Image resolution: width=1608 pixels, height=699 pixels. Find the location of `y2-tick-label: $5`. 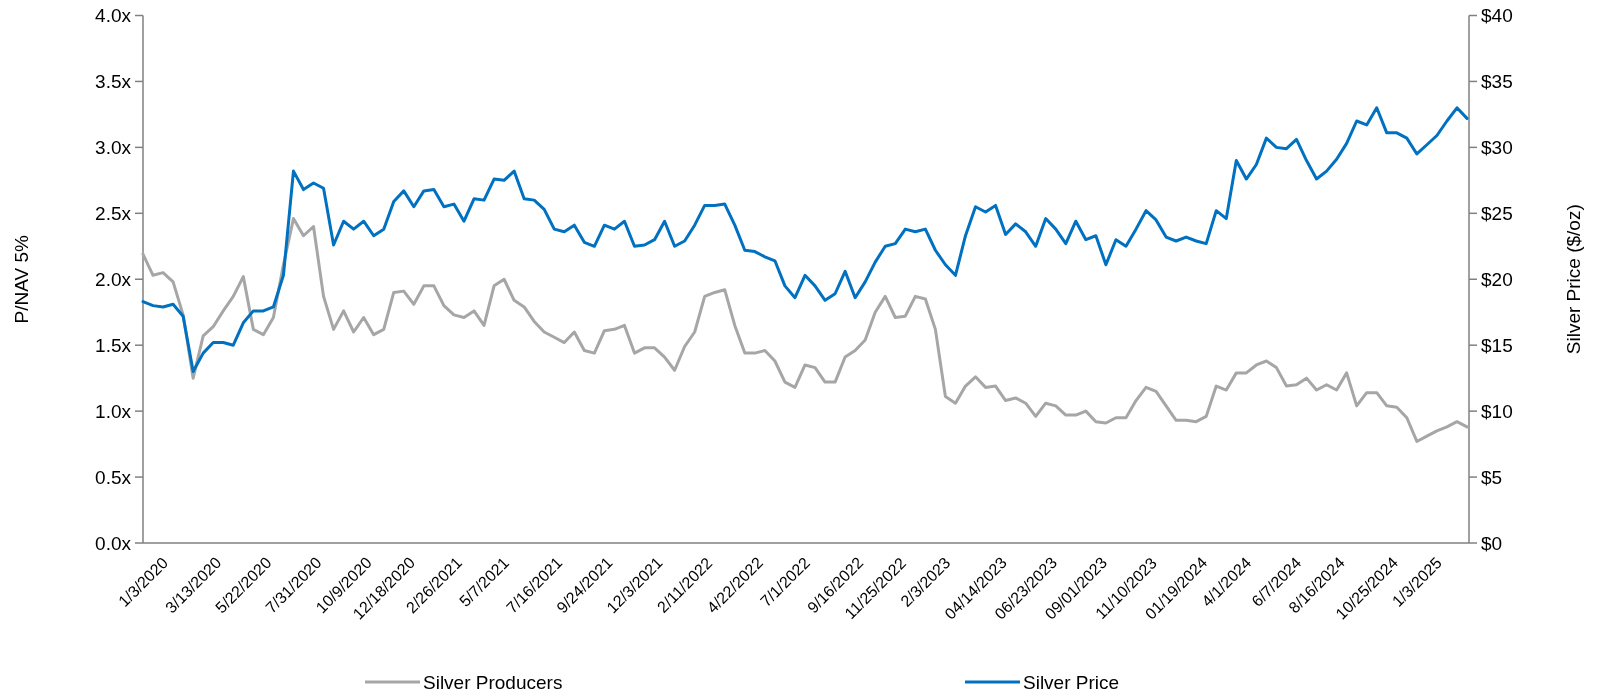

y2-tick-label: $5 is located at coordinates (1492, 477).